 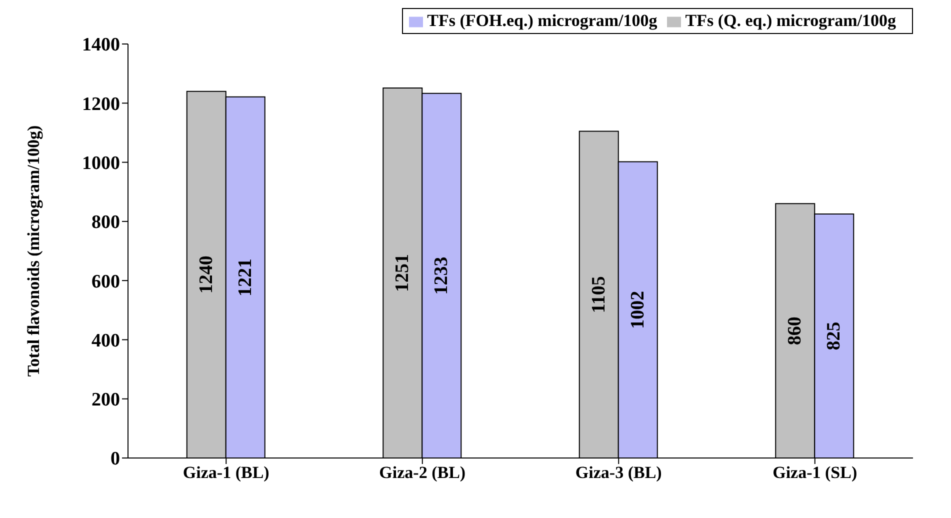 I want to click on y-tick-label: 1200, so click(x=101, y=104).